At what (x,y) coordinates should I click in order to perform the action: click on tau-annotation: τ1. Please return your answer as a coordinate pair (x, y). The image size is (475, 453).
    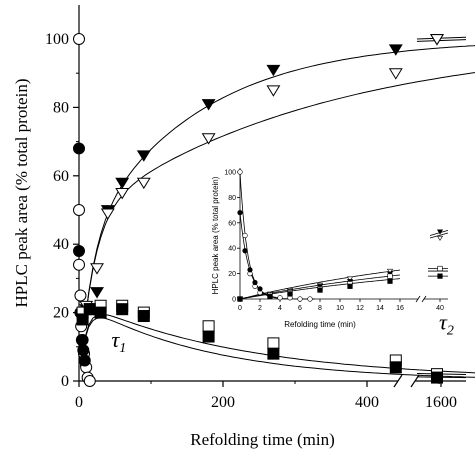
    Looking at the image, I should click on (118, 341).